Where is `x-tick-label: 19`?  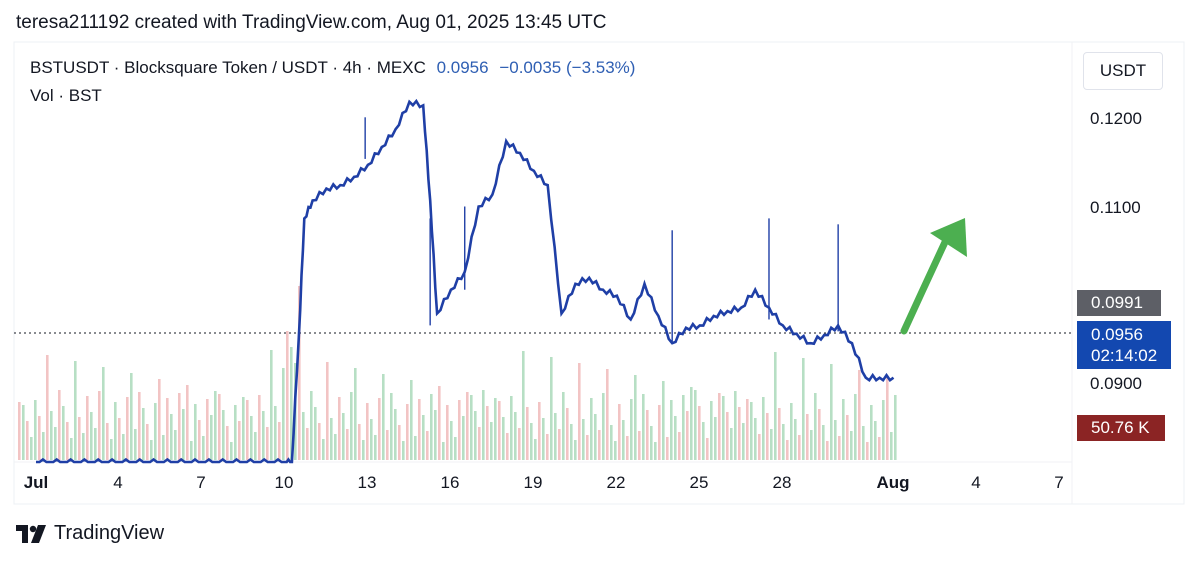
x-tick-label: 19 is located at coordinates (533, 482).